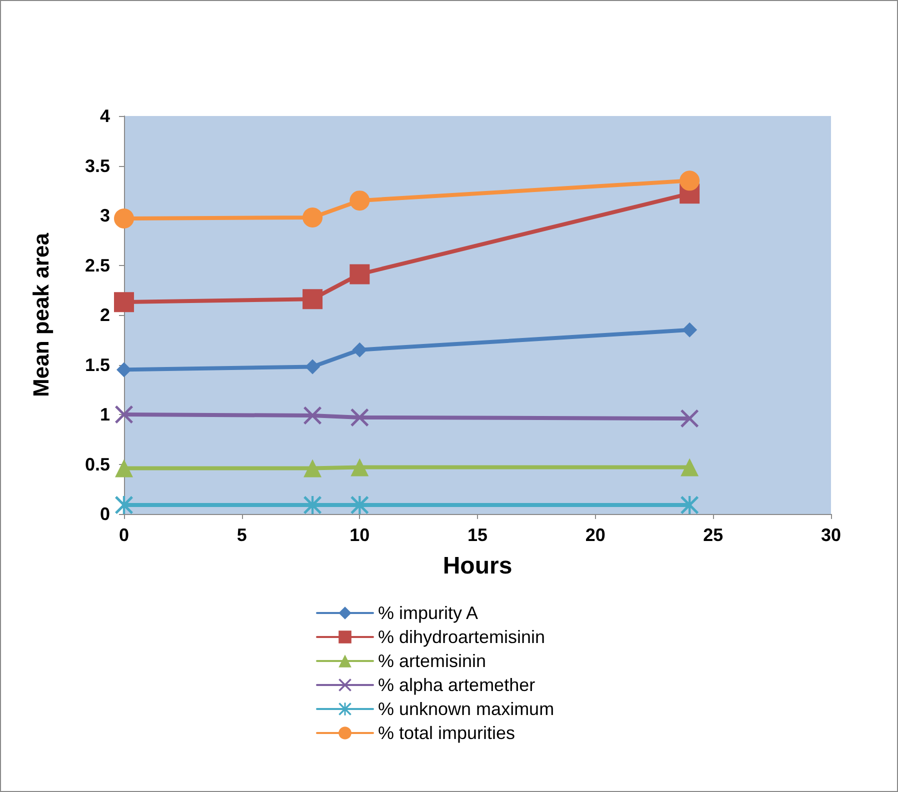 This screenshot has height=792, width=898. I want to click on x-tick-label: 10, so click(360, 535).